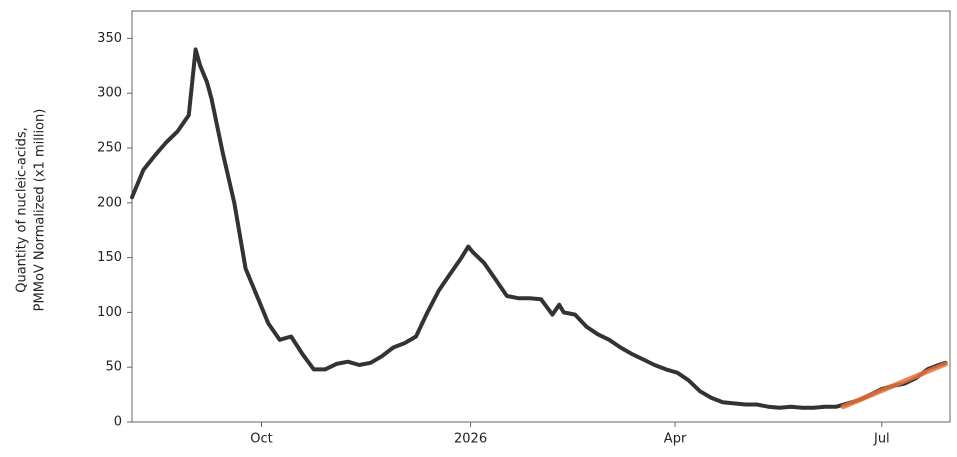 The height and width of the screenshot is (457, 957). I want to click on data-line, so click(894, 385).